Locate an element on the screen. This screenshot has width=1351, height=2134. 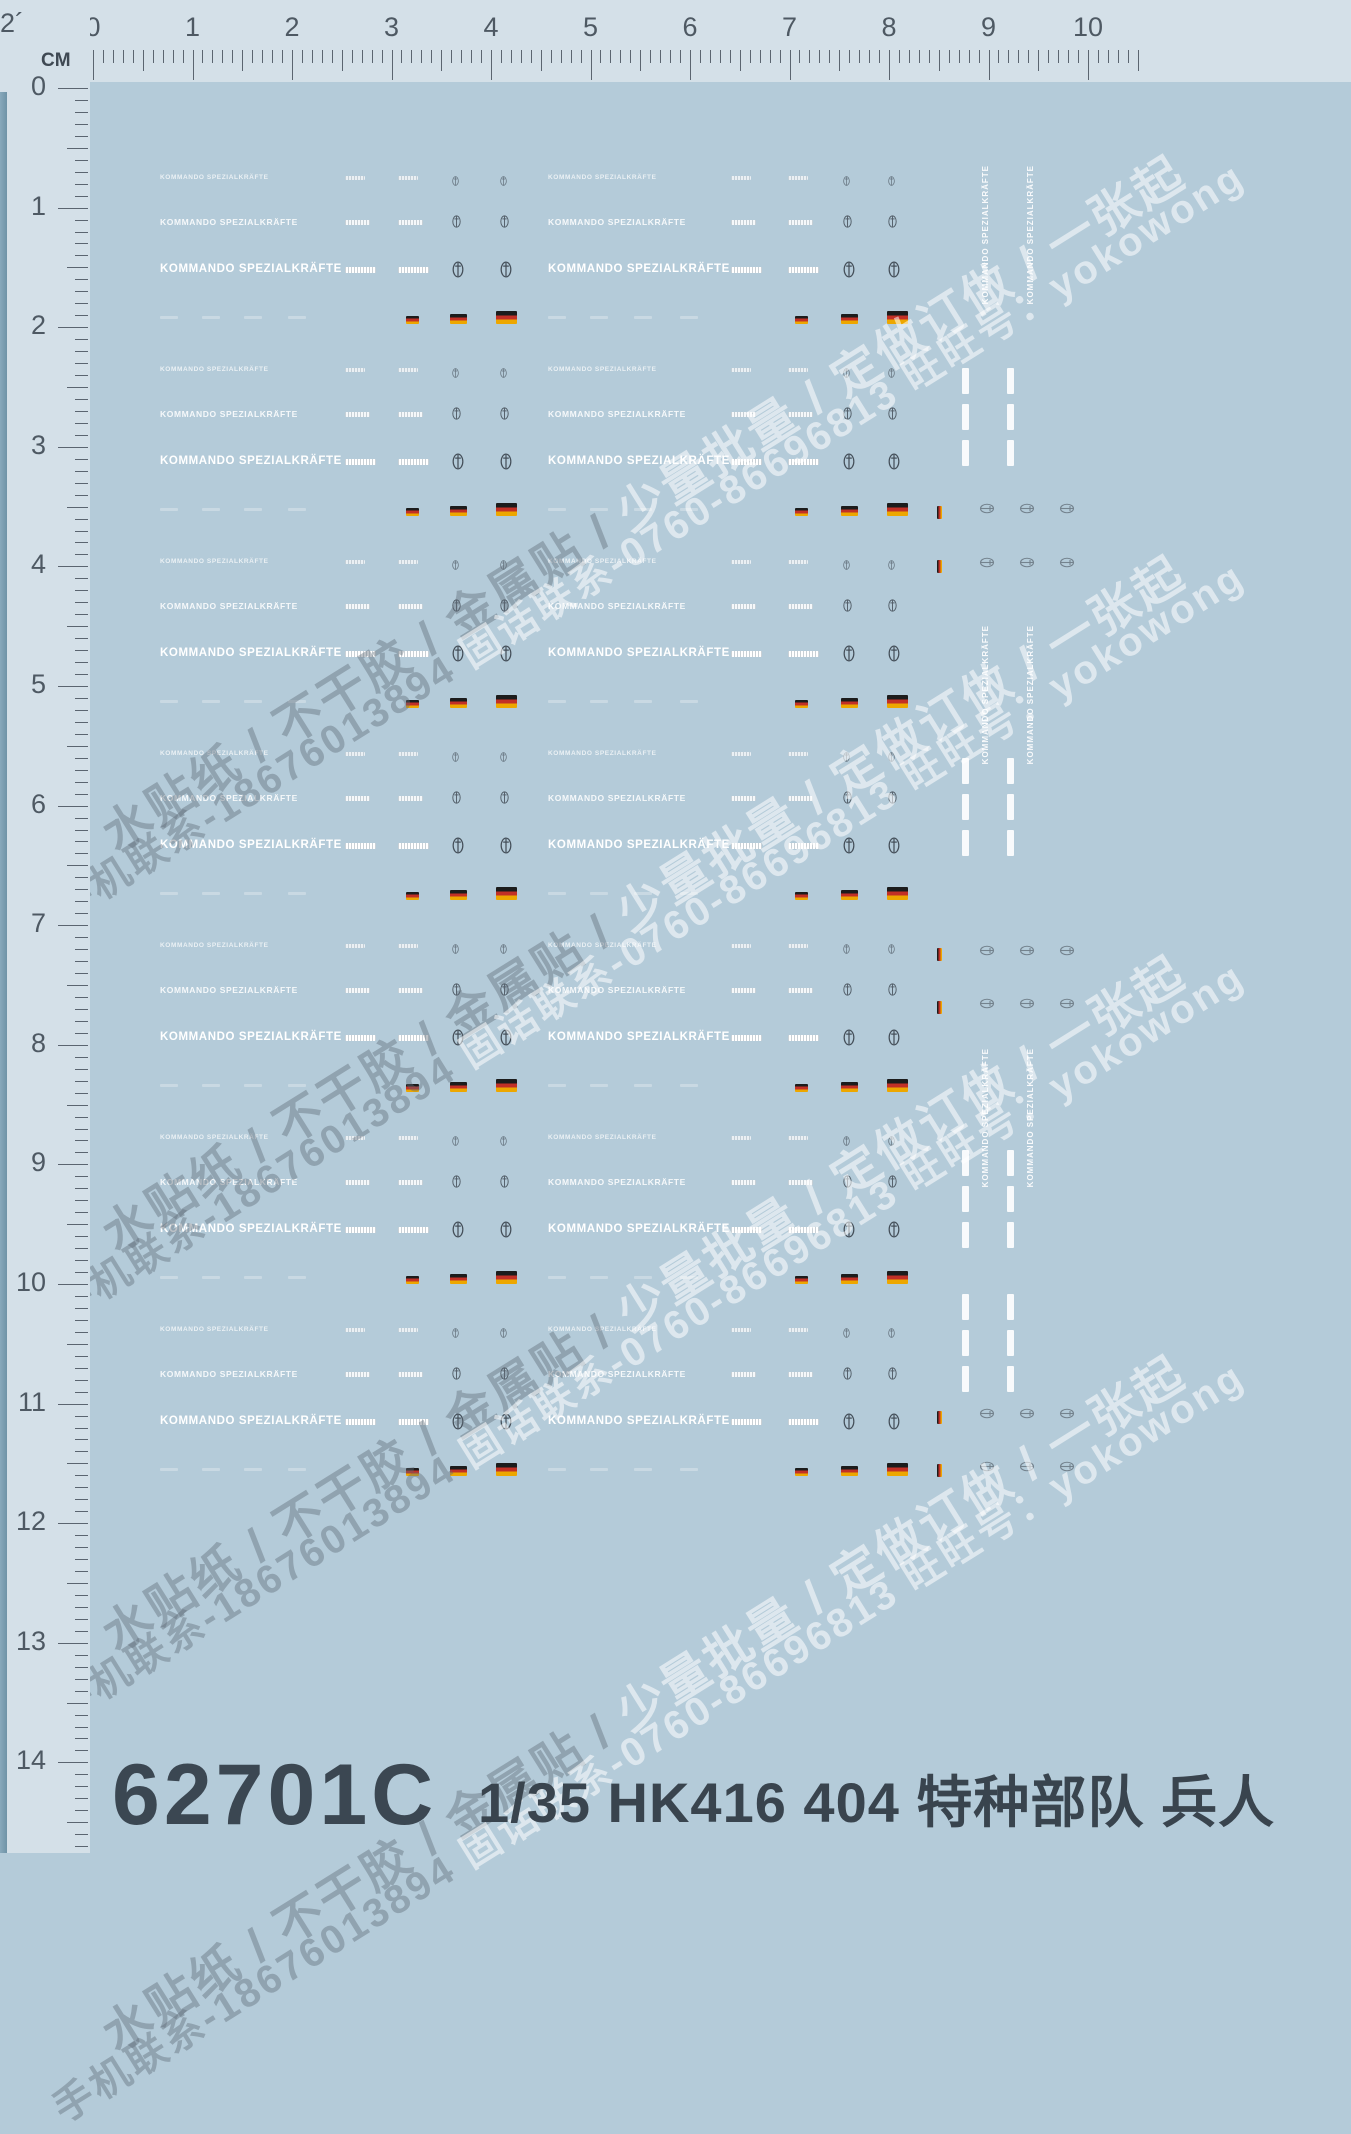
ruler-number: 4 is located at coordinates (491, 27).